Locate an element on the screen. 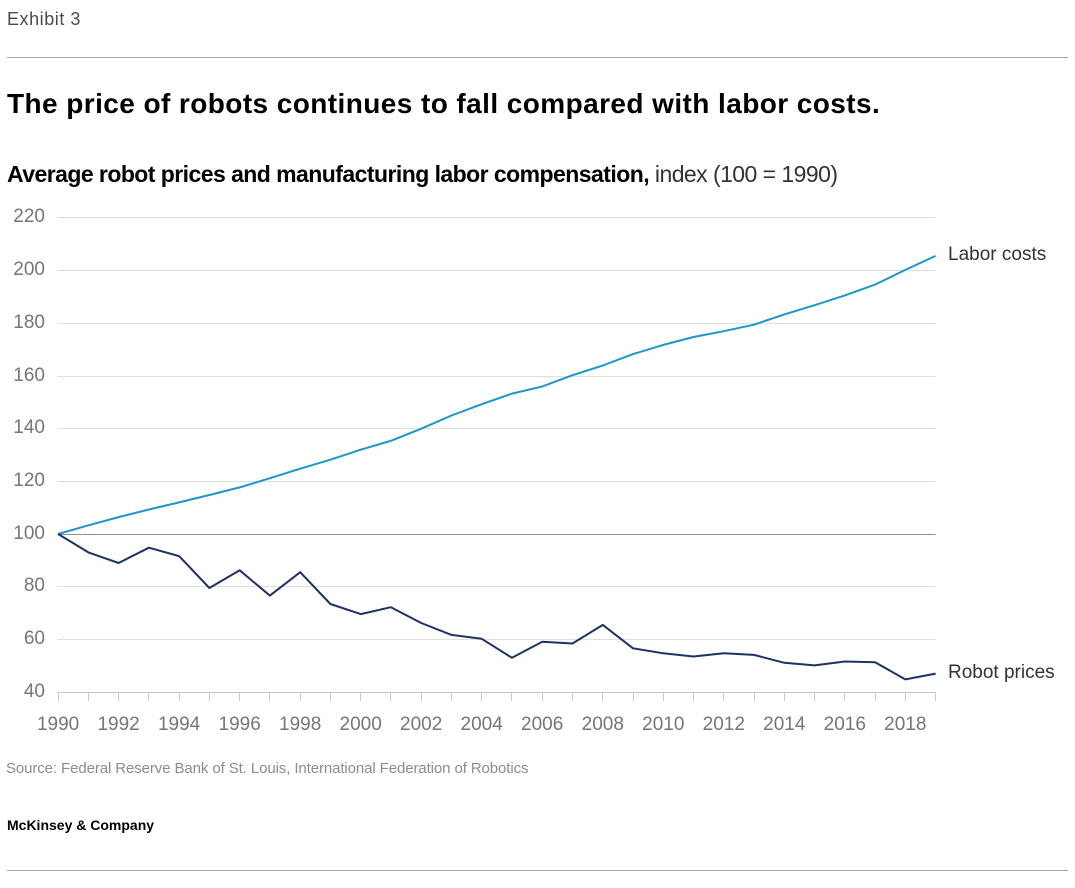 The height and width of the screenshot is (888, 1075). svg-text: 2018 is located at coordinates (905, 724).